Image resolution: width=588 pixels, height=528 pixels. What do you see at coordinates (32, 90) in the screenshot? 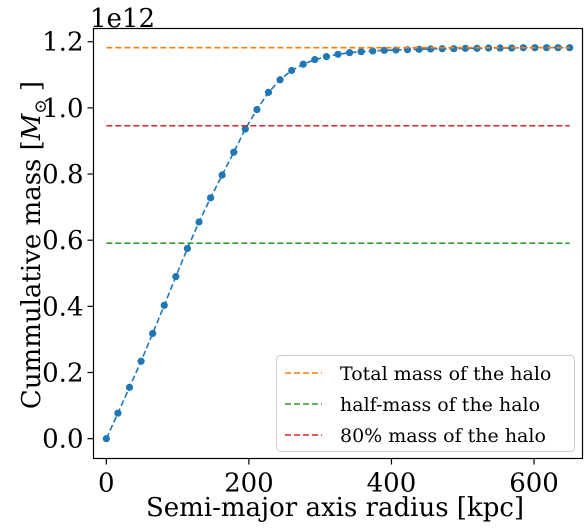
I see `y-axis-label-close: ]` at bounding box center [32, 90].